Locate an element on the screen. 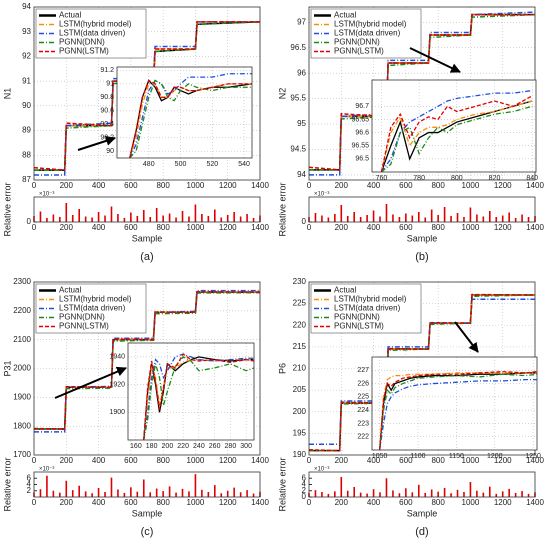 The height and width of the screenshot is (538, 550). y-tick-label: 2100 is located at coordinates (22, 339).